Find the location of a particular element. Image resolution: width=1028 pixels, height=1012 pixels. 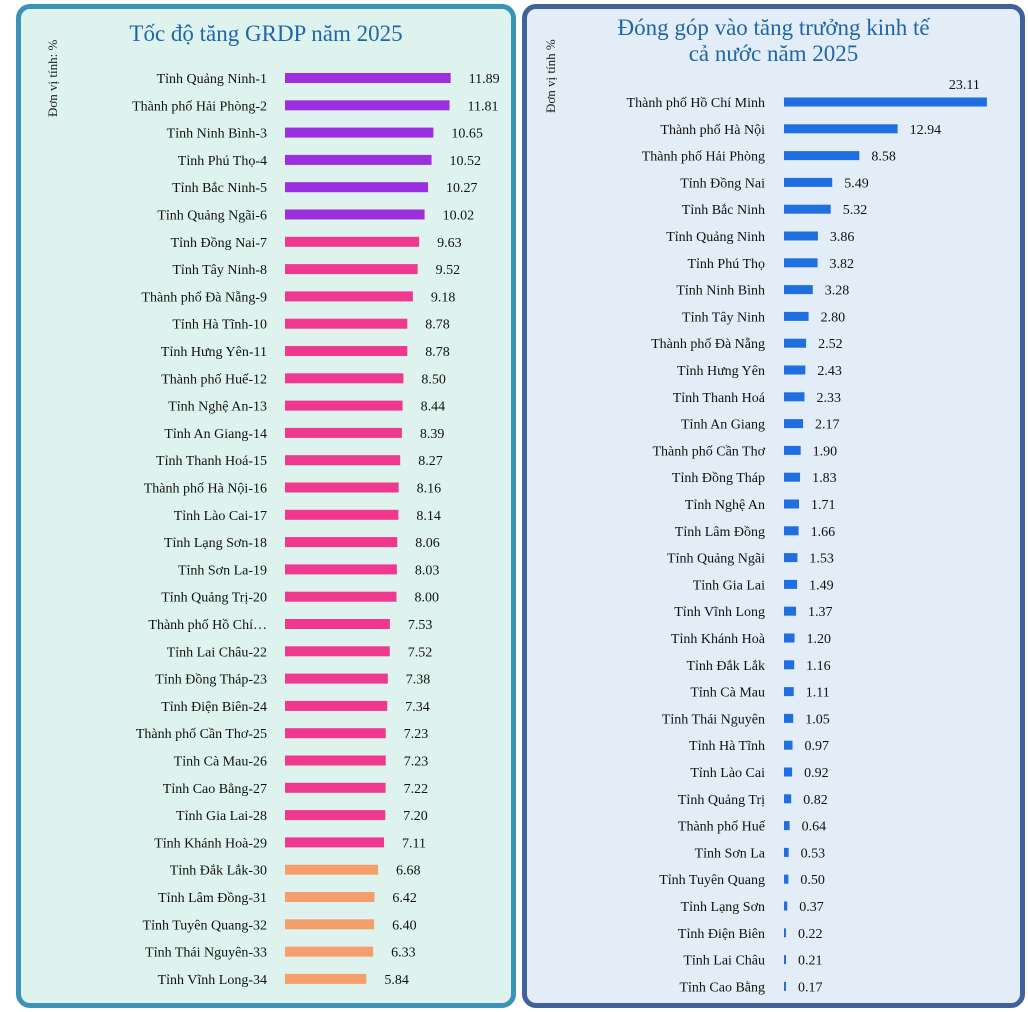

category-label: Tỉnh Nghệ An is located at coordinates (725, 505).